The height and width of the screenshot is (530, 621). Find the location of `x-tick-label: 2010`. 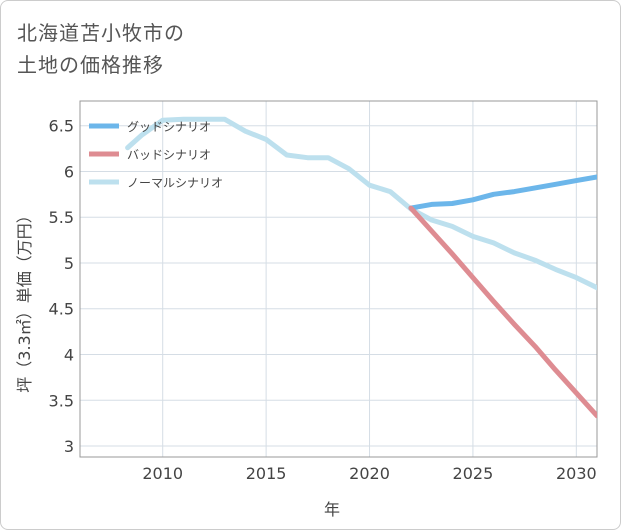

x-tick-label: 2010 is located at coordinates (162, 473).